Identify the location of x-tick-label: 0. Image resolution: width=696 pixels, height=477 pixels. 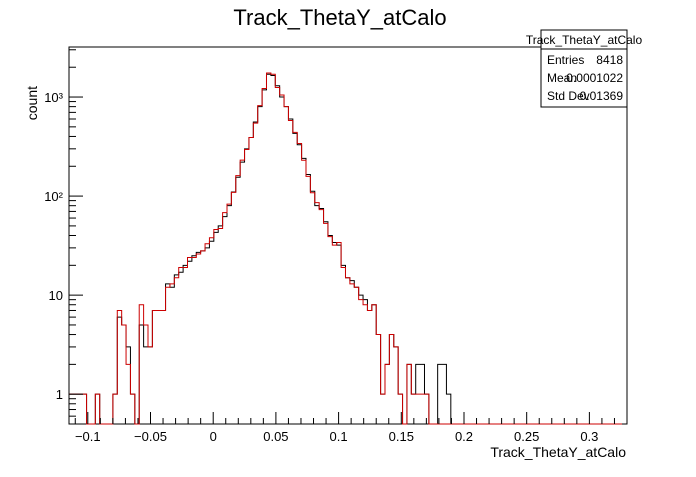
(213, 436).